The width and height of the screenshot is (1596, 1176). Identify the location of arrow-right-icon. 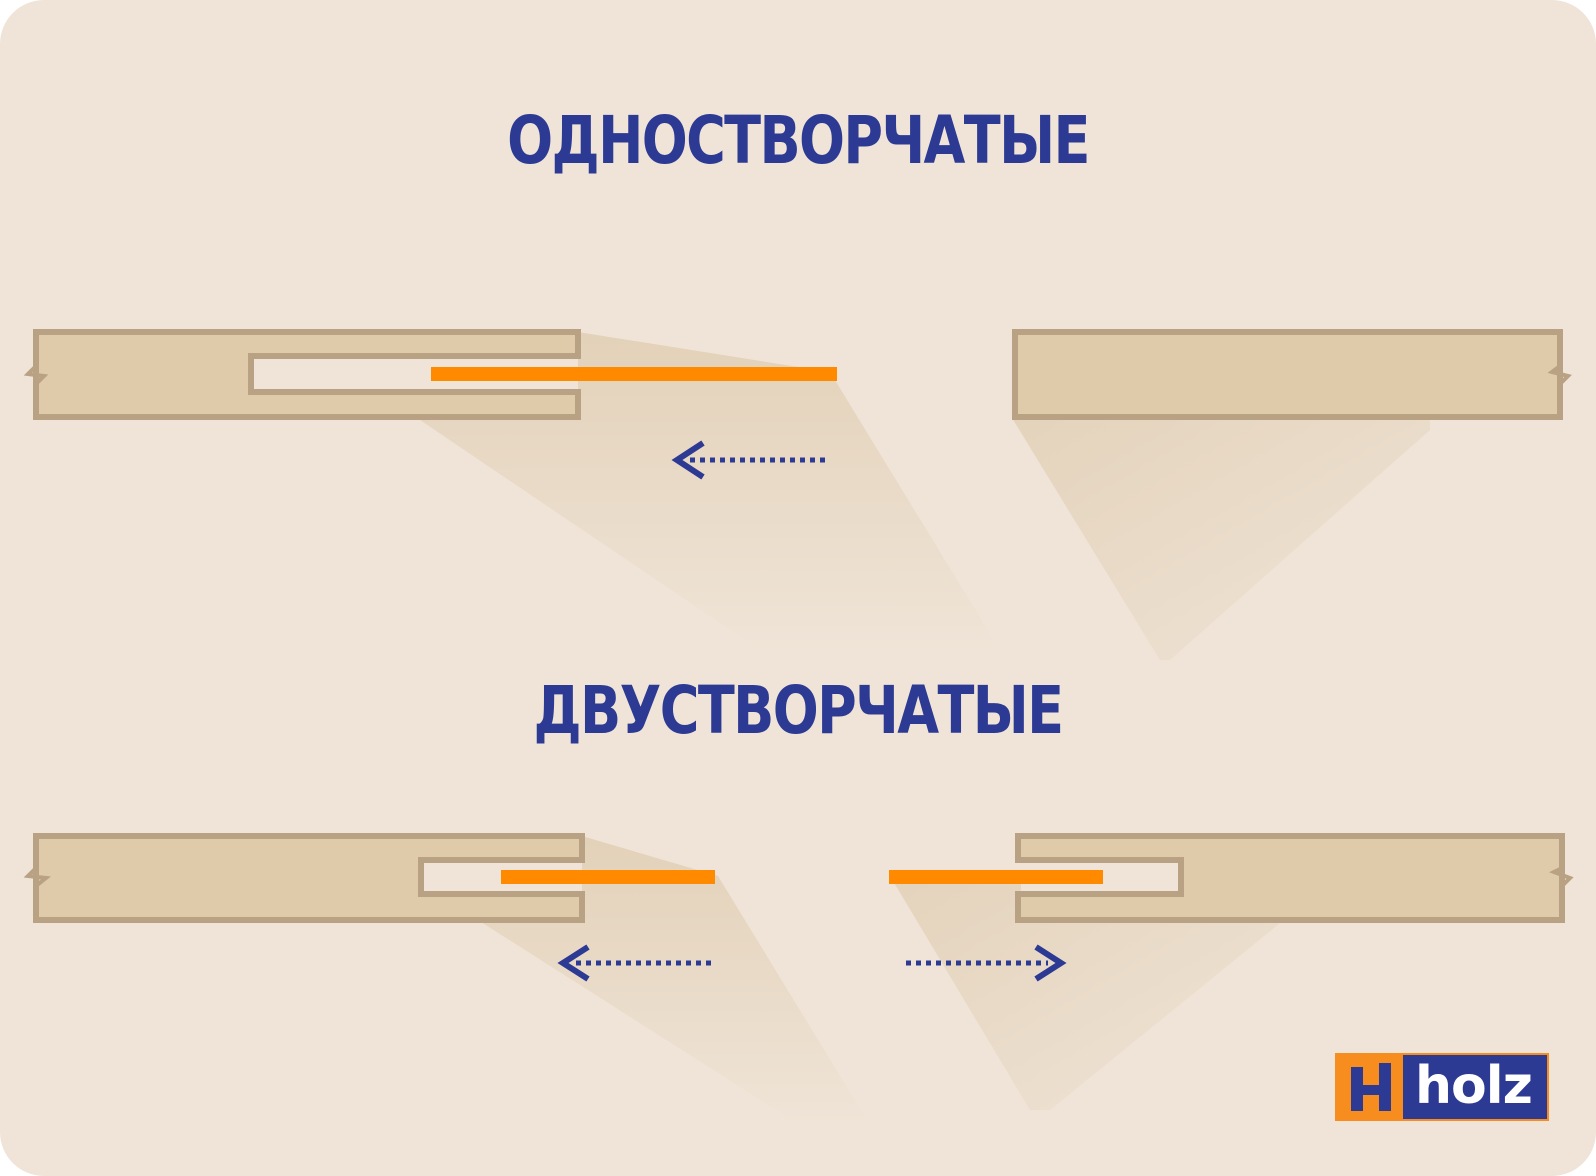
(986, 963).